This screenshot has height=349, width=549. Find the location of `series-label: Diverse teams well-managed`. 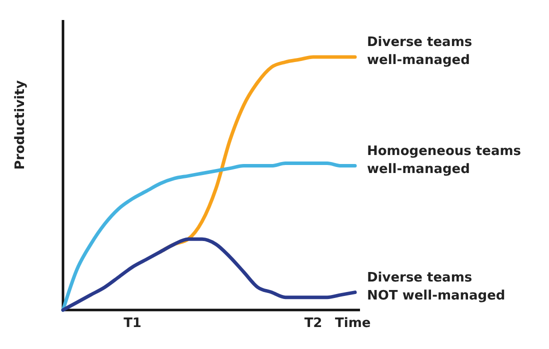

series-label: Diverse teams well-managed is located at coordinates (419, 51).